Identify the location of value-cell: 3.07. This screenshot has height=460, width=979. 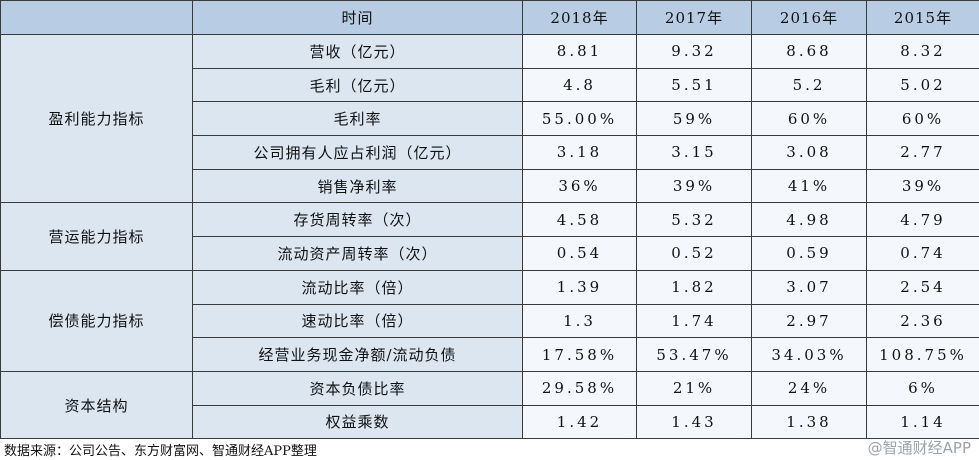
(809, 287).